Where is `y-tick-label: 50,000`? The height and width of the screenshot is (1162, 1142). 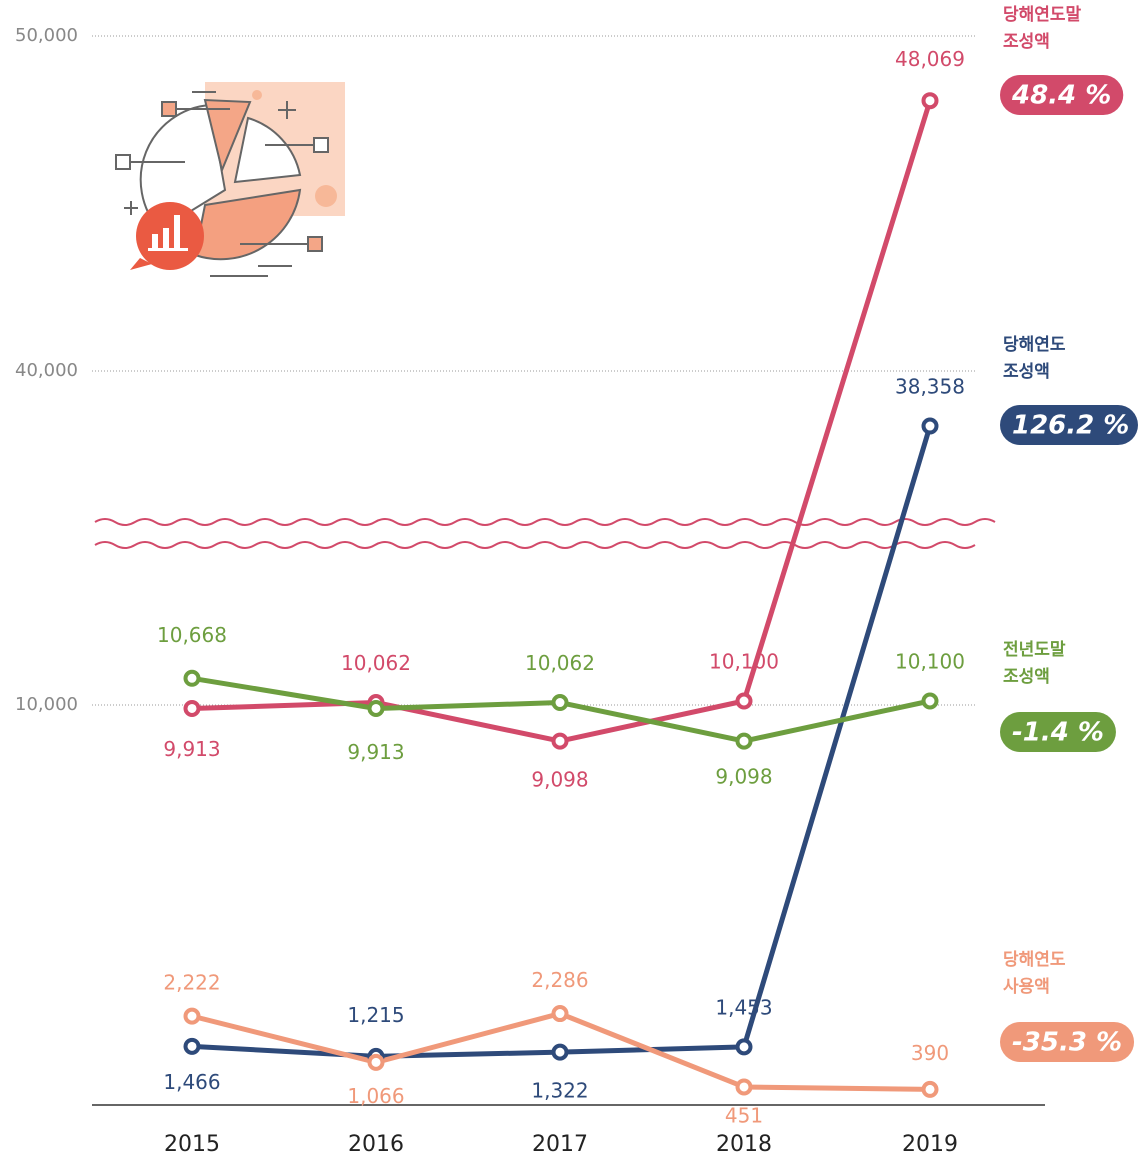 y-tick-label: 50,000 is located at coordinates (46, 35).